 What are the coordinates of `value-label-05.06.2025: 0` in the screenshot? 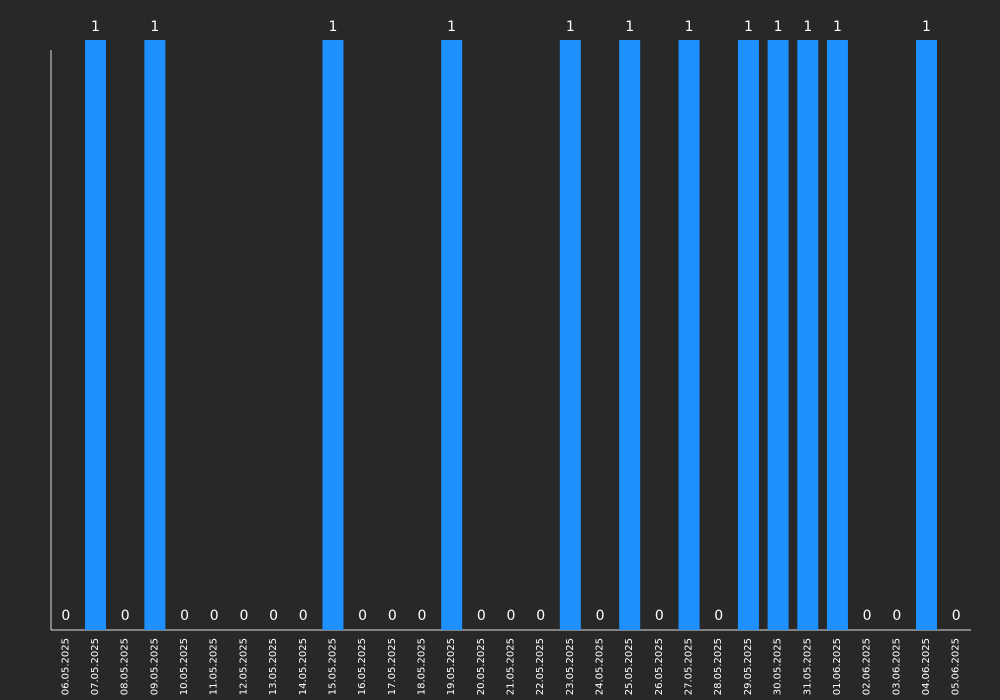 It's located at (956, 616).